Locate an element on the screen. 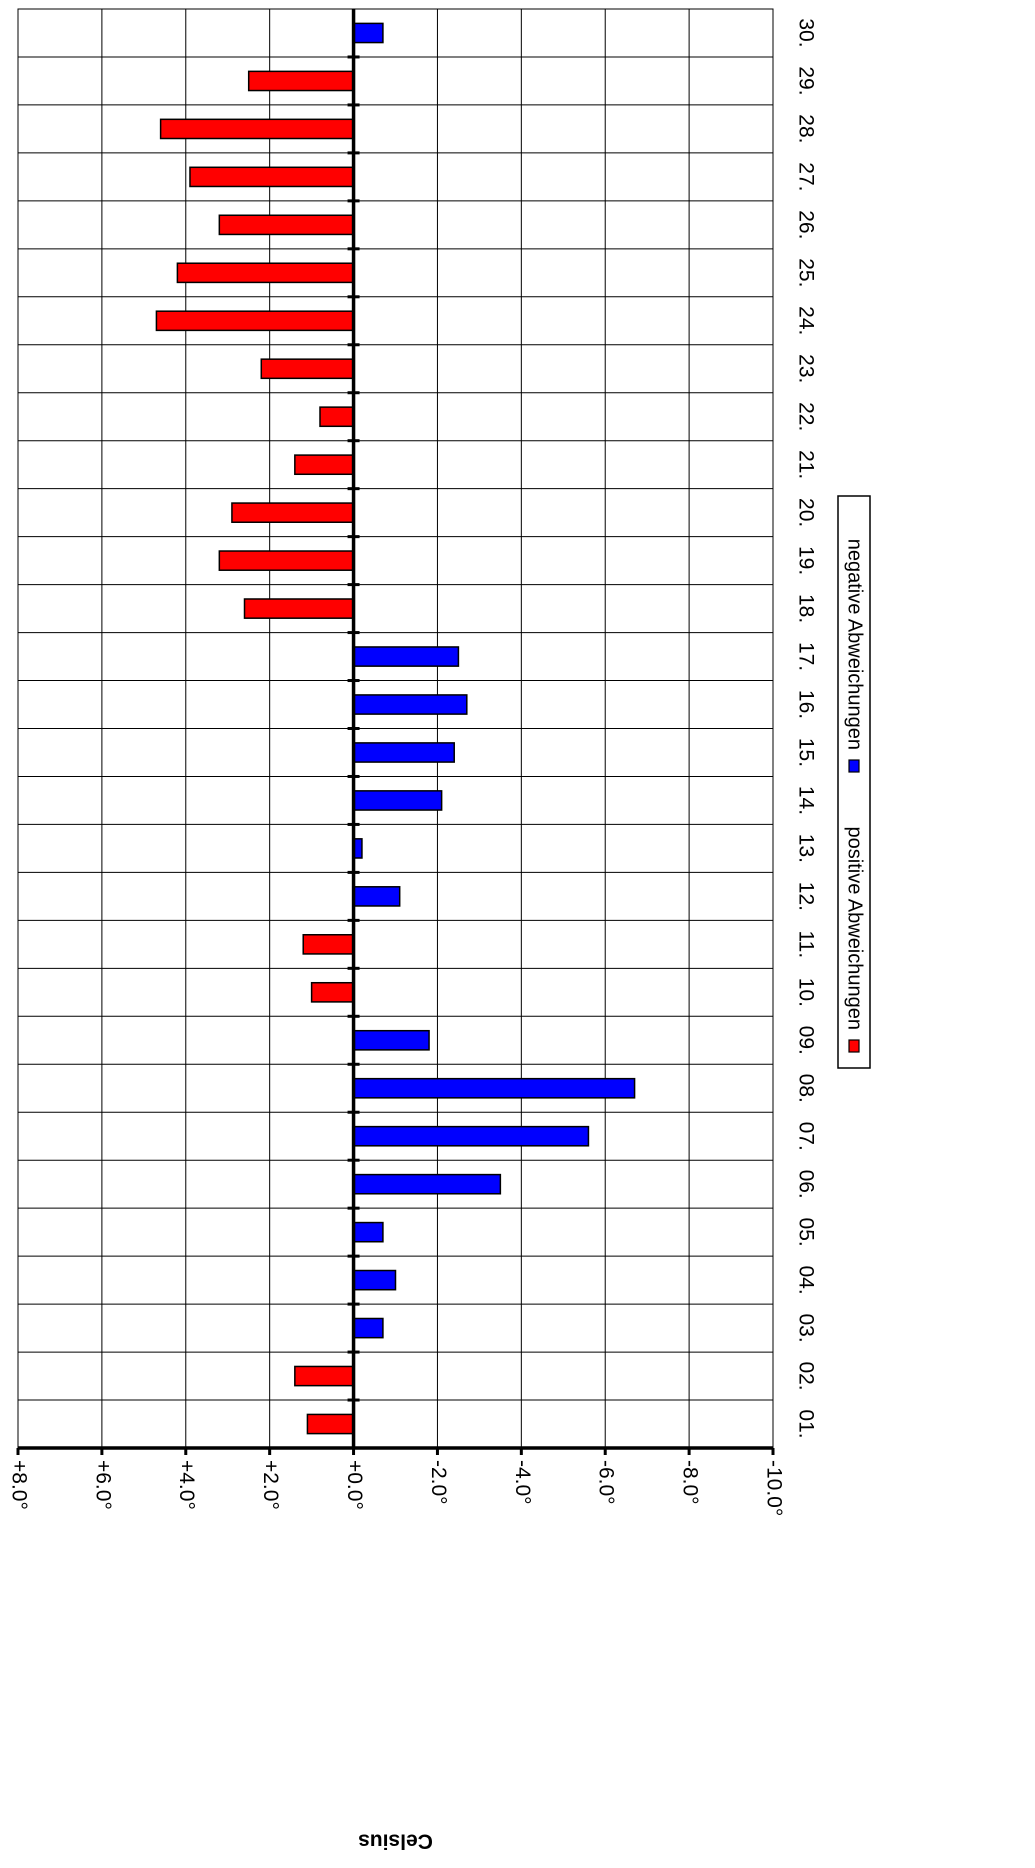  category-label: 23. is located at coordinates (805, 368).